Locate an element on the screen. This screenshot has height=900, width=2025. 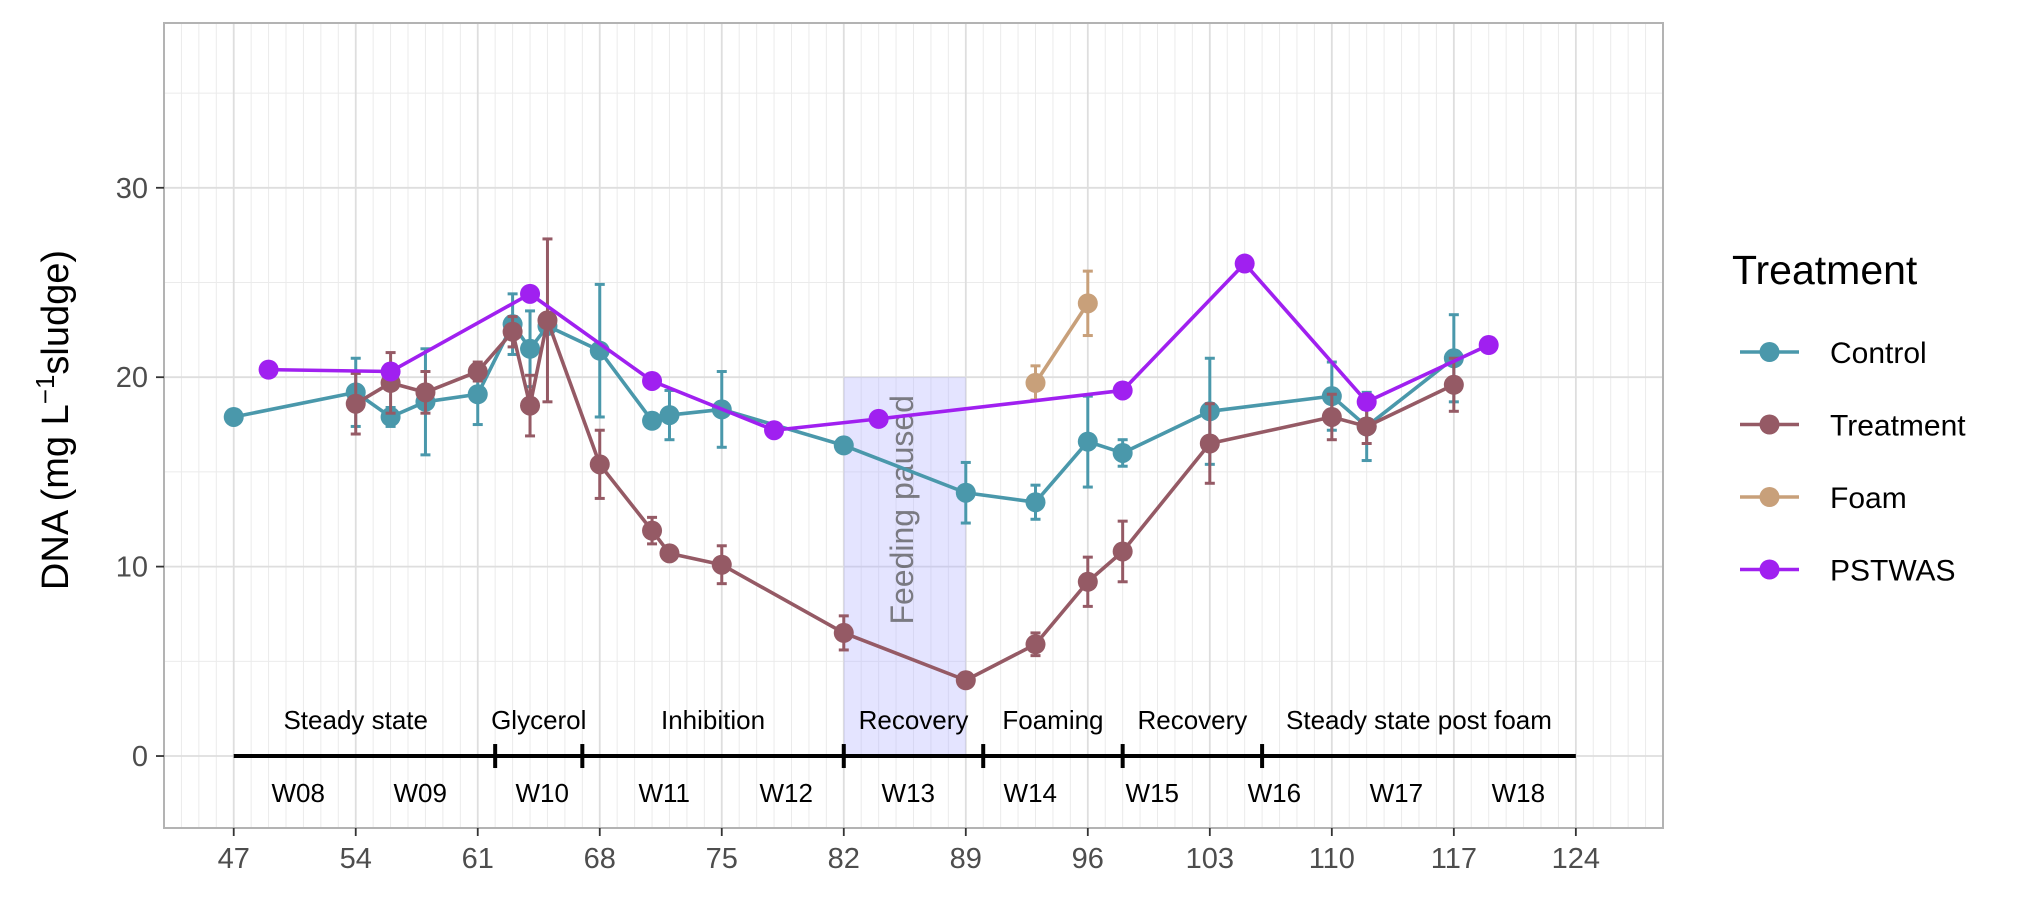
legend-label: Control is located at coordinates (1878, 353).